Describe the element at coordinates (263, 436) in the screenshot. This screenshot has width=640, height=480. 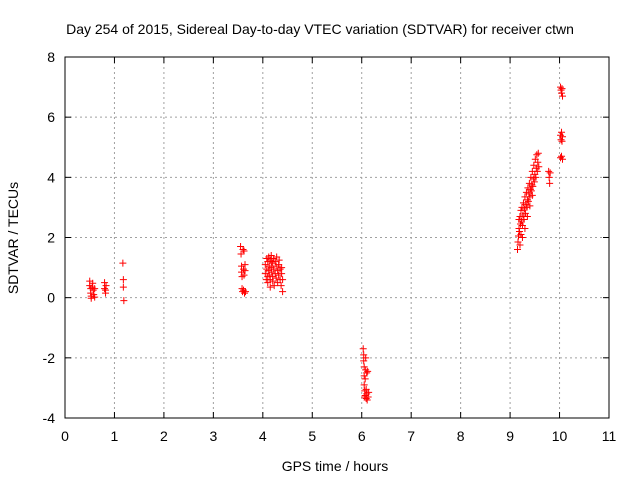
I see `x-tick-label: 4` at that location.